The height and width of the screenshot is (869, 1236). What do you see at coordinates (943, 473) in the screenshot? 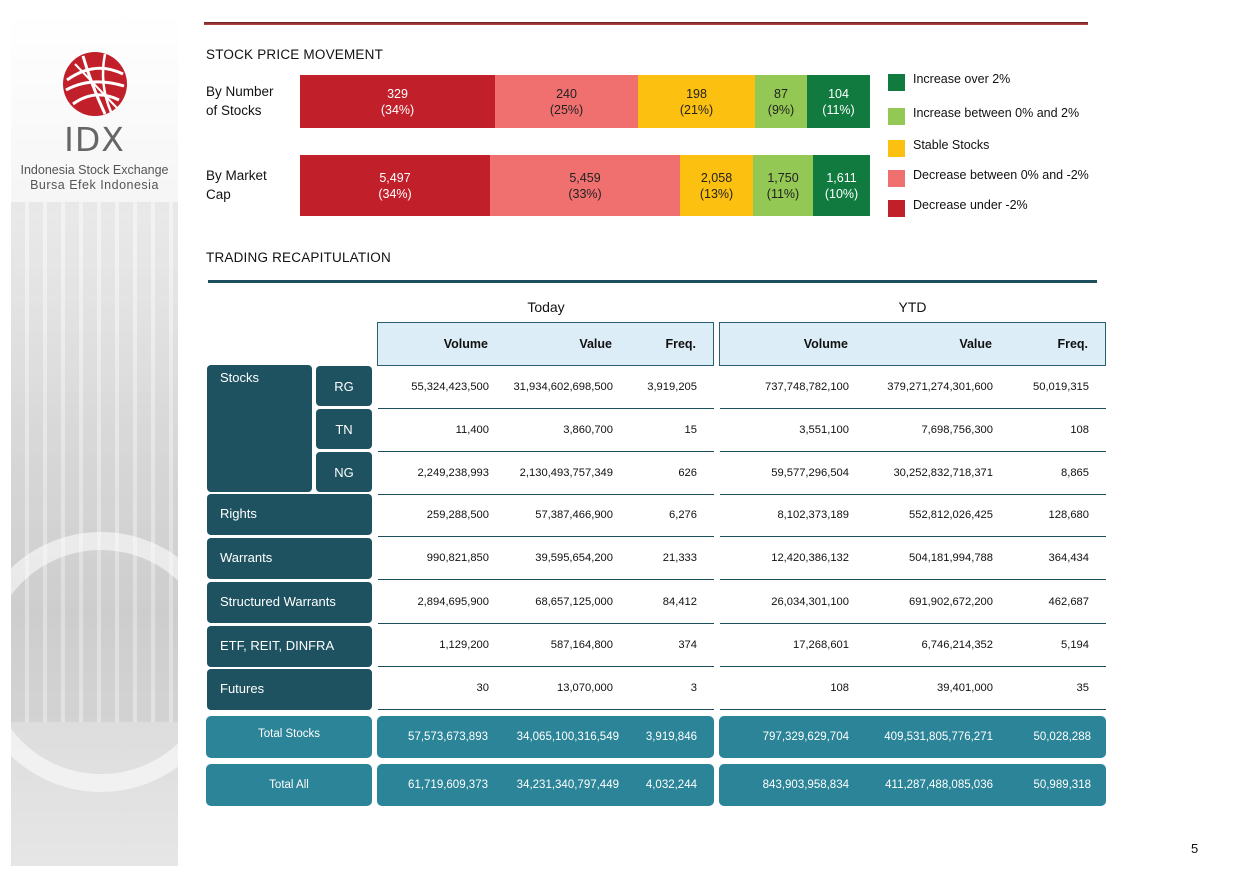
I see `cell-ytd-value: 30,252,832,718,371` at bounding box center [943, 473].